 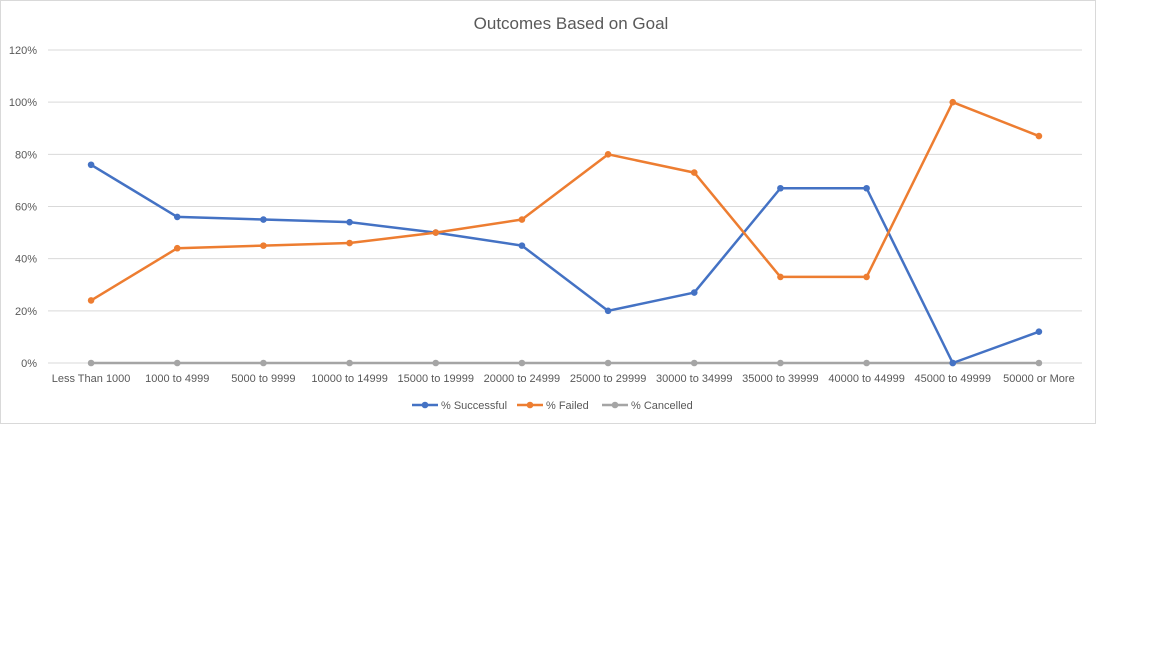 I want to click on y-tick-label: 0%, so click(x=29, y=364).